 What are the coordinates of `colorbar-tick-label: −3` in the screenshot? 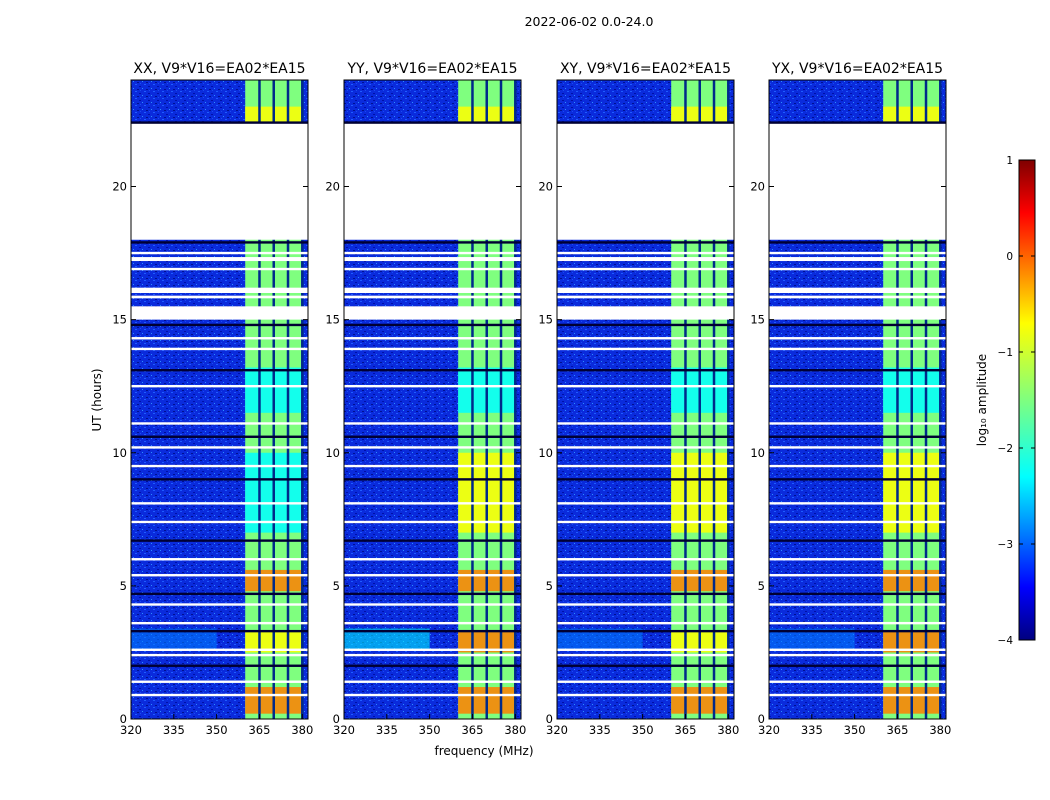 It's located at (1005, 545).